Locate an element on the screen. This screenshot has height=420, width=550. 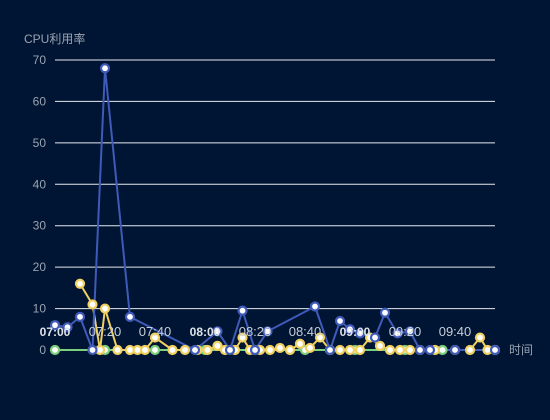
x-tick-label: 09:00 is located at coordinates (355, 332).